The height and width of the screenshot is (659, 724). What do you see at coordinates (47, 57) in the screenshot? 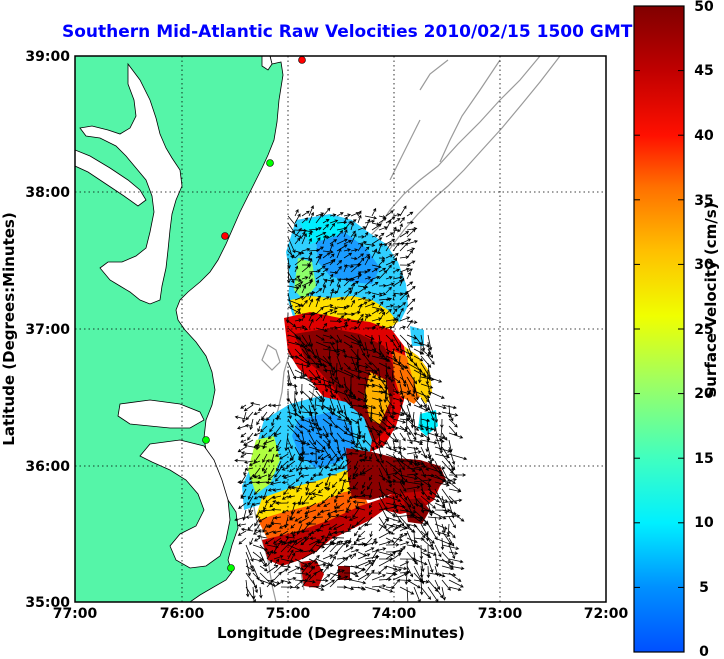
I see `y-tick-label: 39:00` at bounding box center [47, 57].